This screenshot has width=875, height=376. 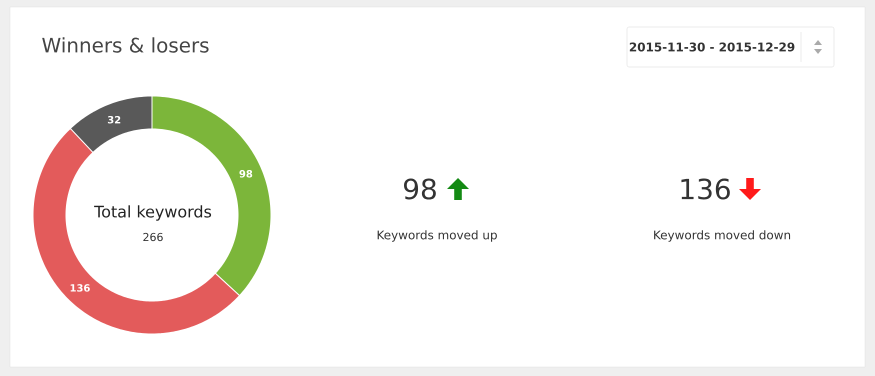 I want to click on text: 2015-11-30 - 2015-12-29, so click(x=712, y=47).